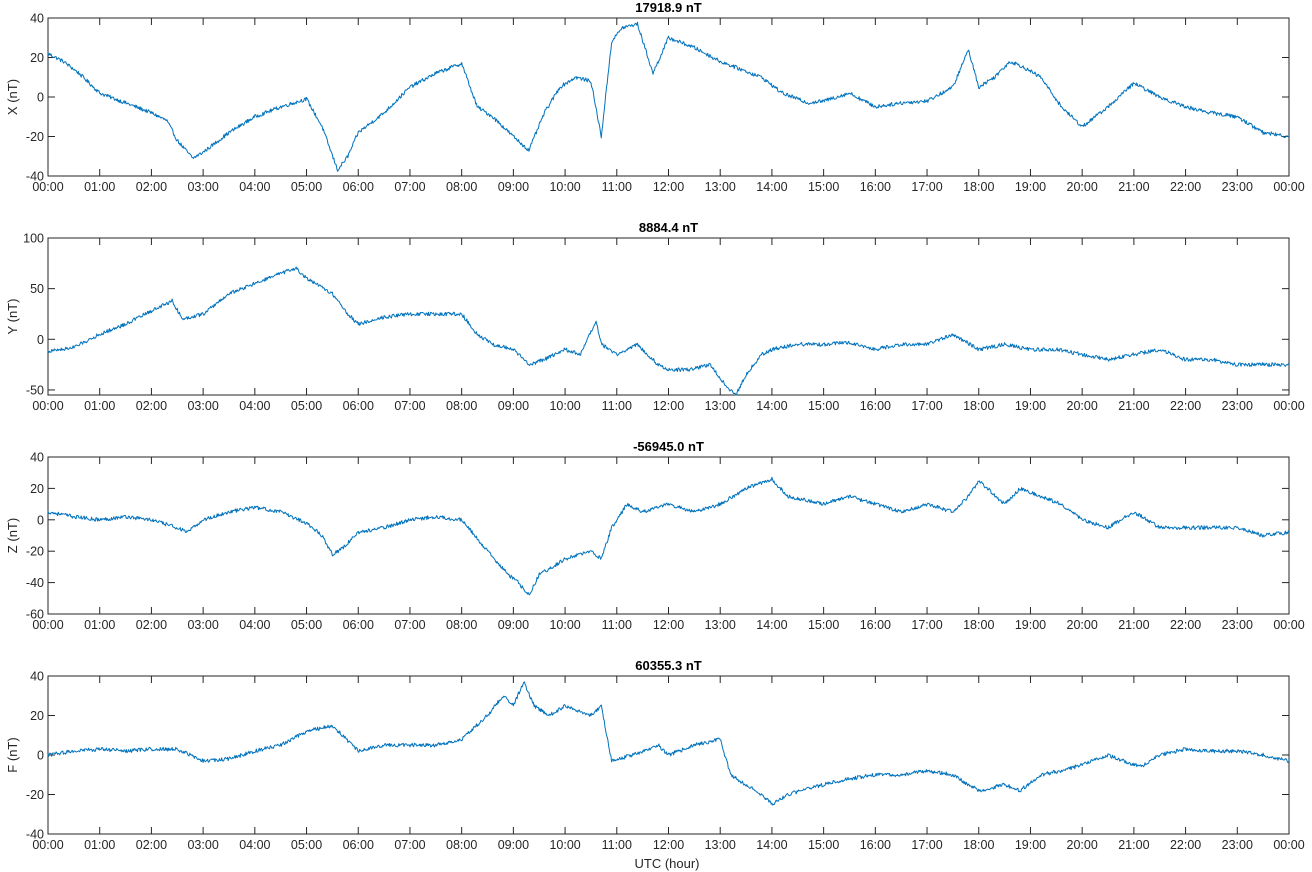  I want to click on panel-2-x-tick-label: 06:00, so click(358, 406).